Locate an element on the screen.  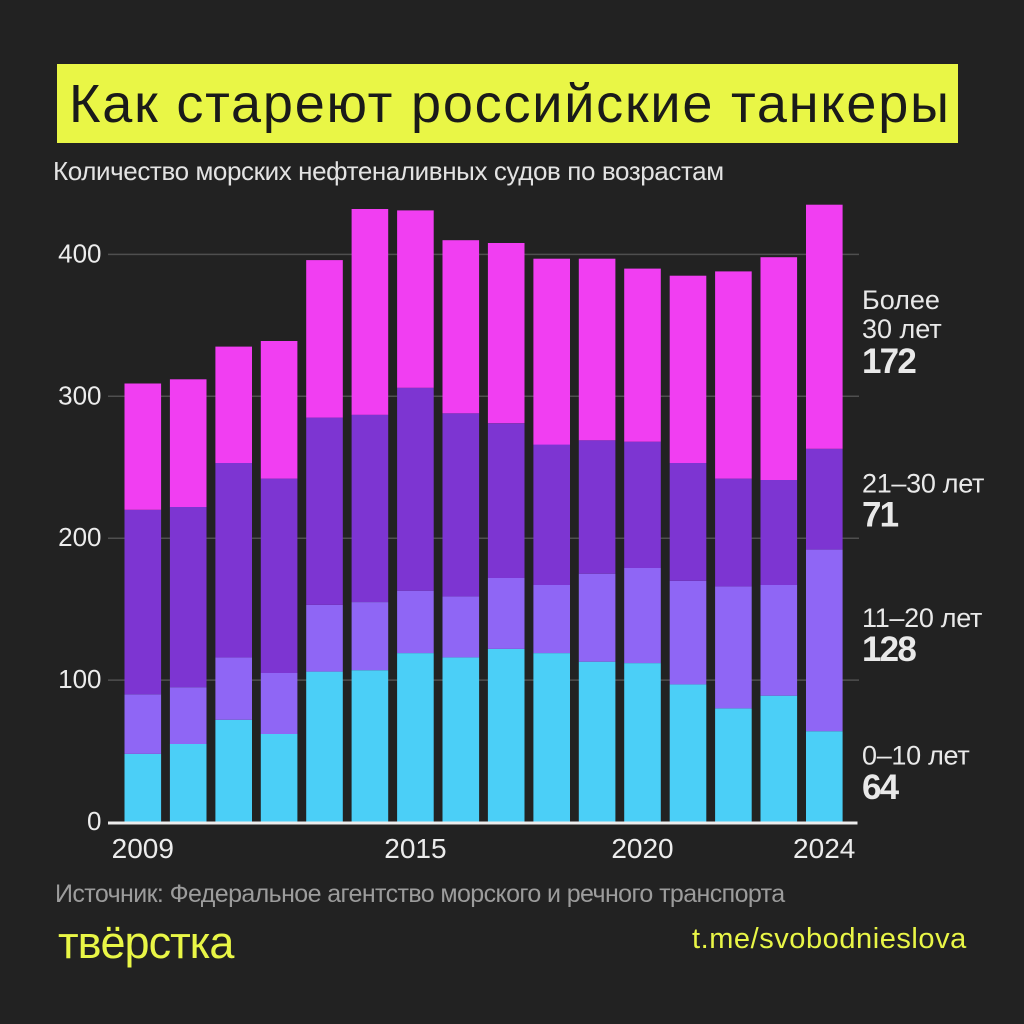
svg-text: 400 is located at coordinates (79, 253).